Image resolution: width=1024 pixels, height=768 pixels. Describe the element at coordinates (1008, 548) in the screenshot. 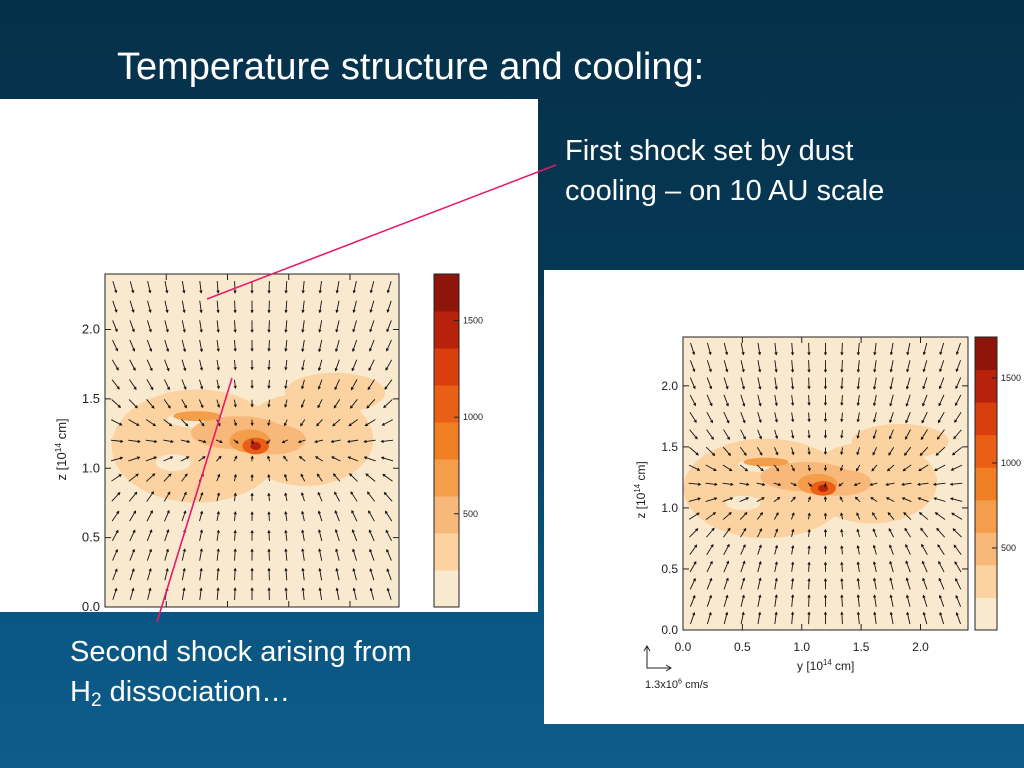

I see `colorbar-tick-label: 500` at that location.